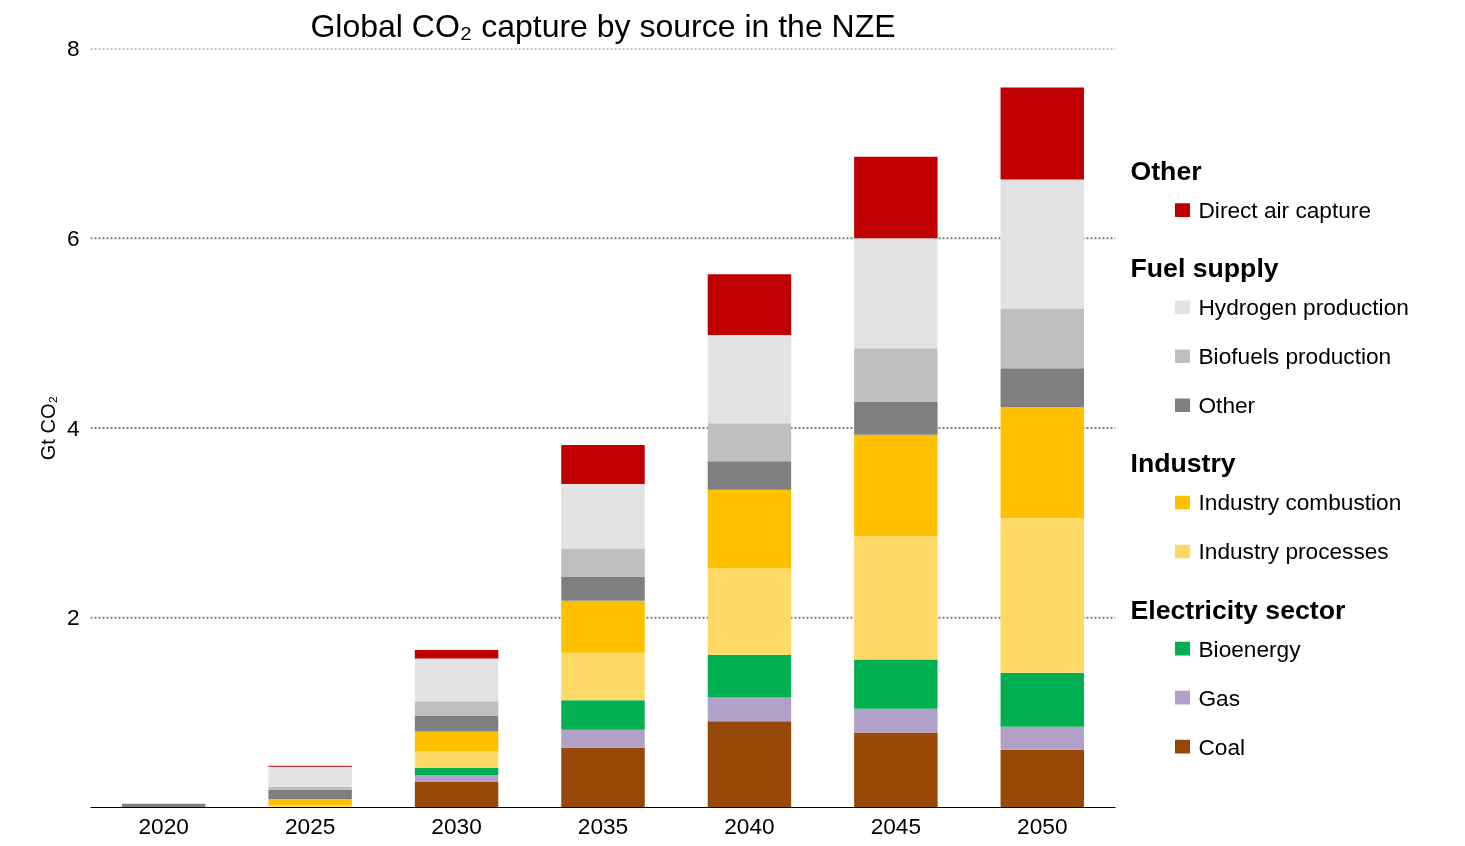 Image resolution: width=1465 pixels, height=846 pixels. I want to click on legend-label: Hydrogen production, so click(1303, 307).